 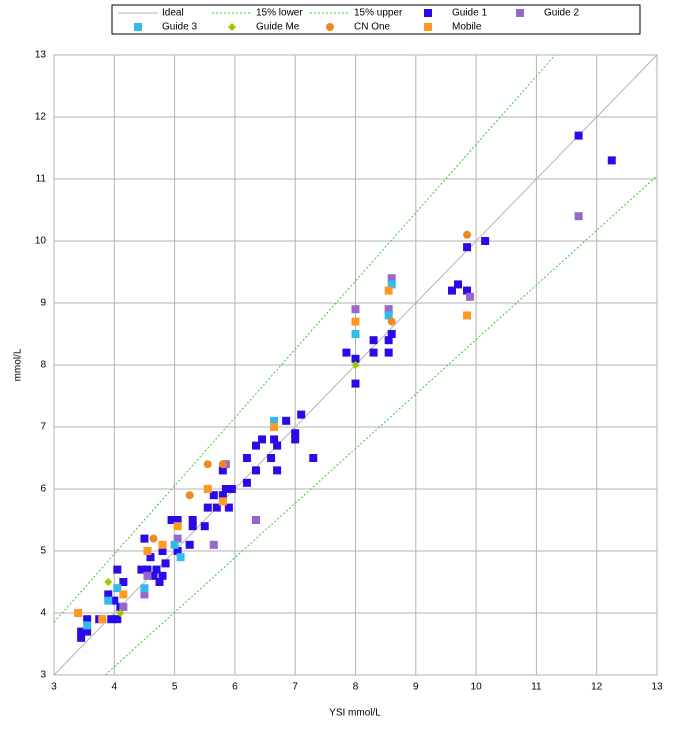 I want to click on x-axis-title: YSI mmol/L, so click(x=355, y=713).